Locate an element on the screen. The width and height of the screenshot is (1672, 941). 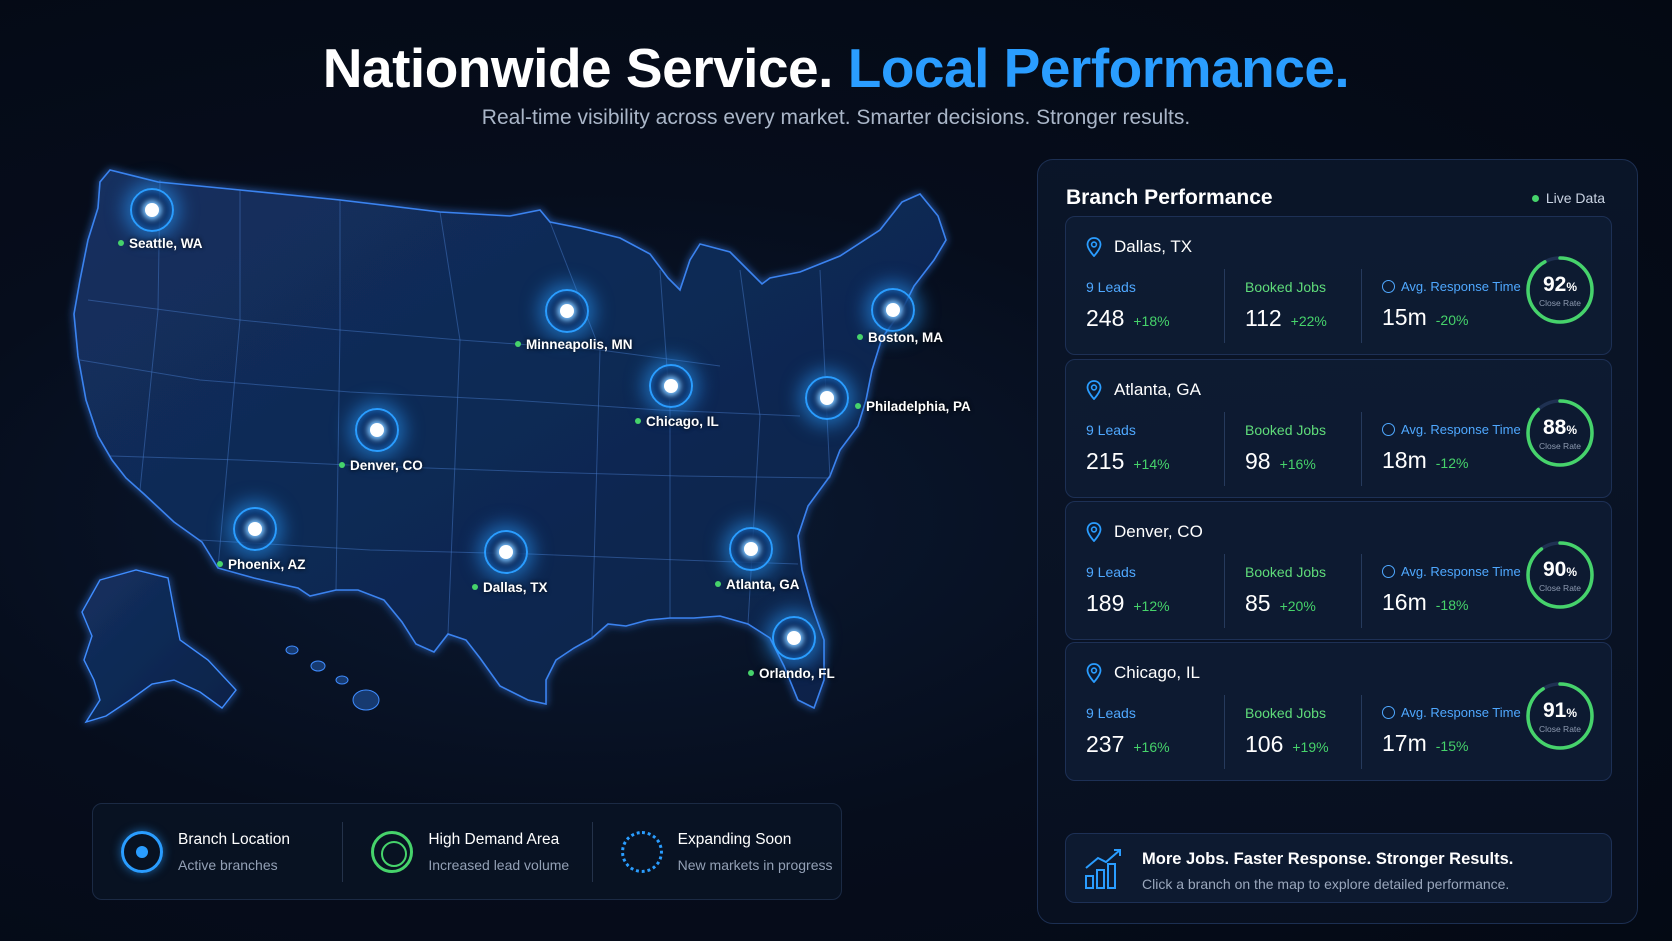
response-change: -15% is located at coordinates (1452, 746).